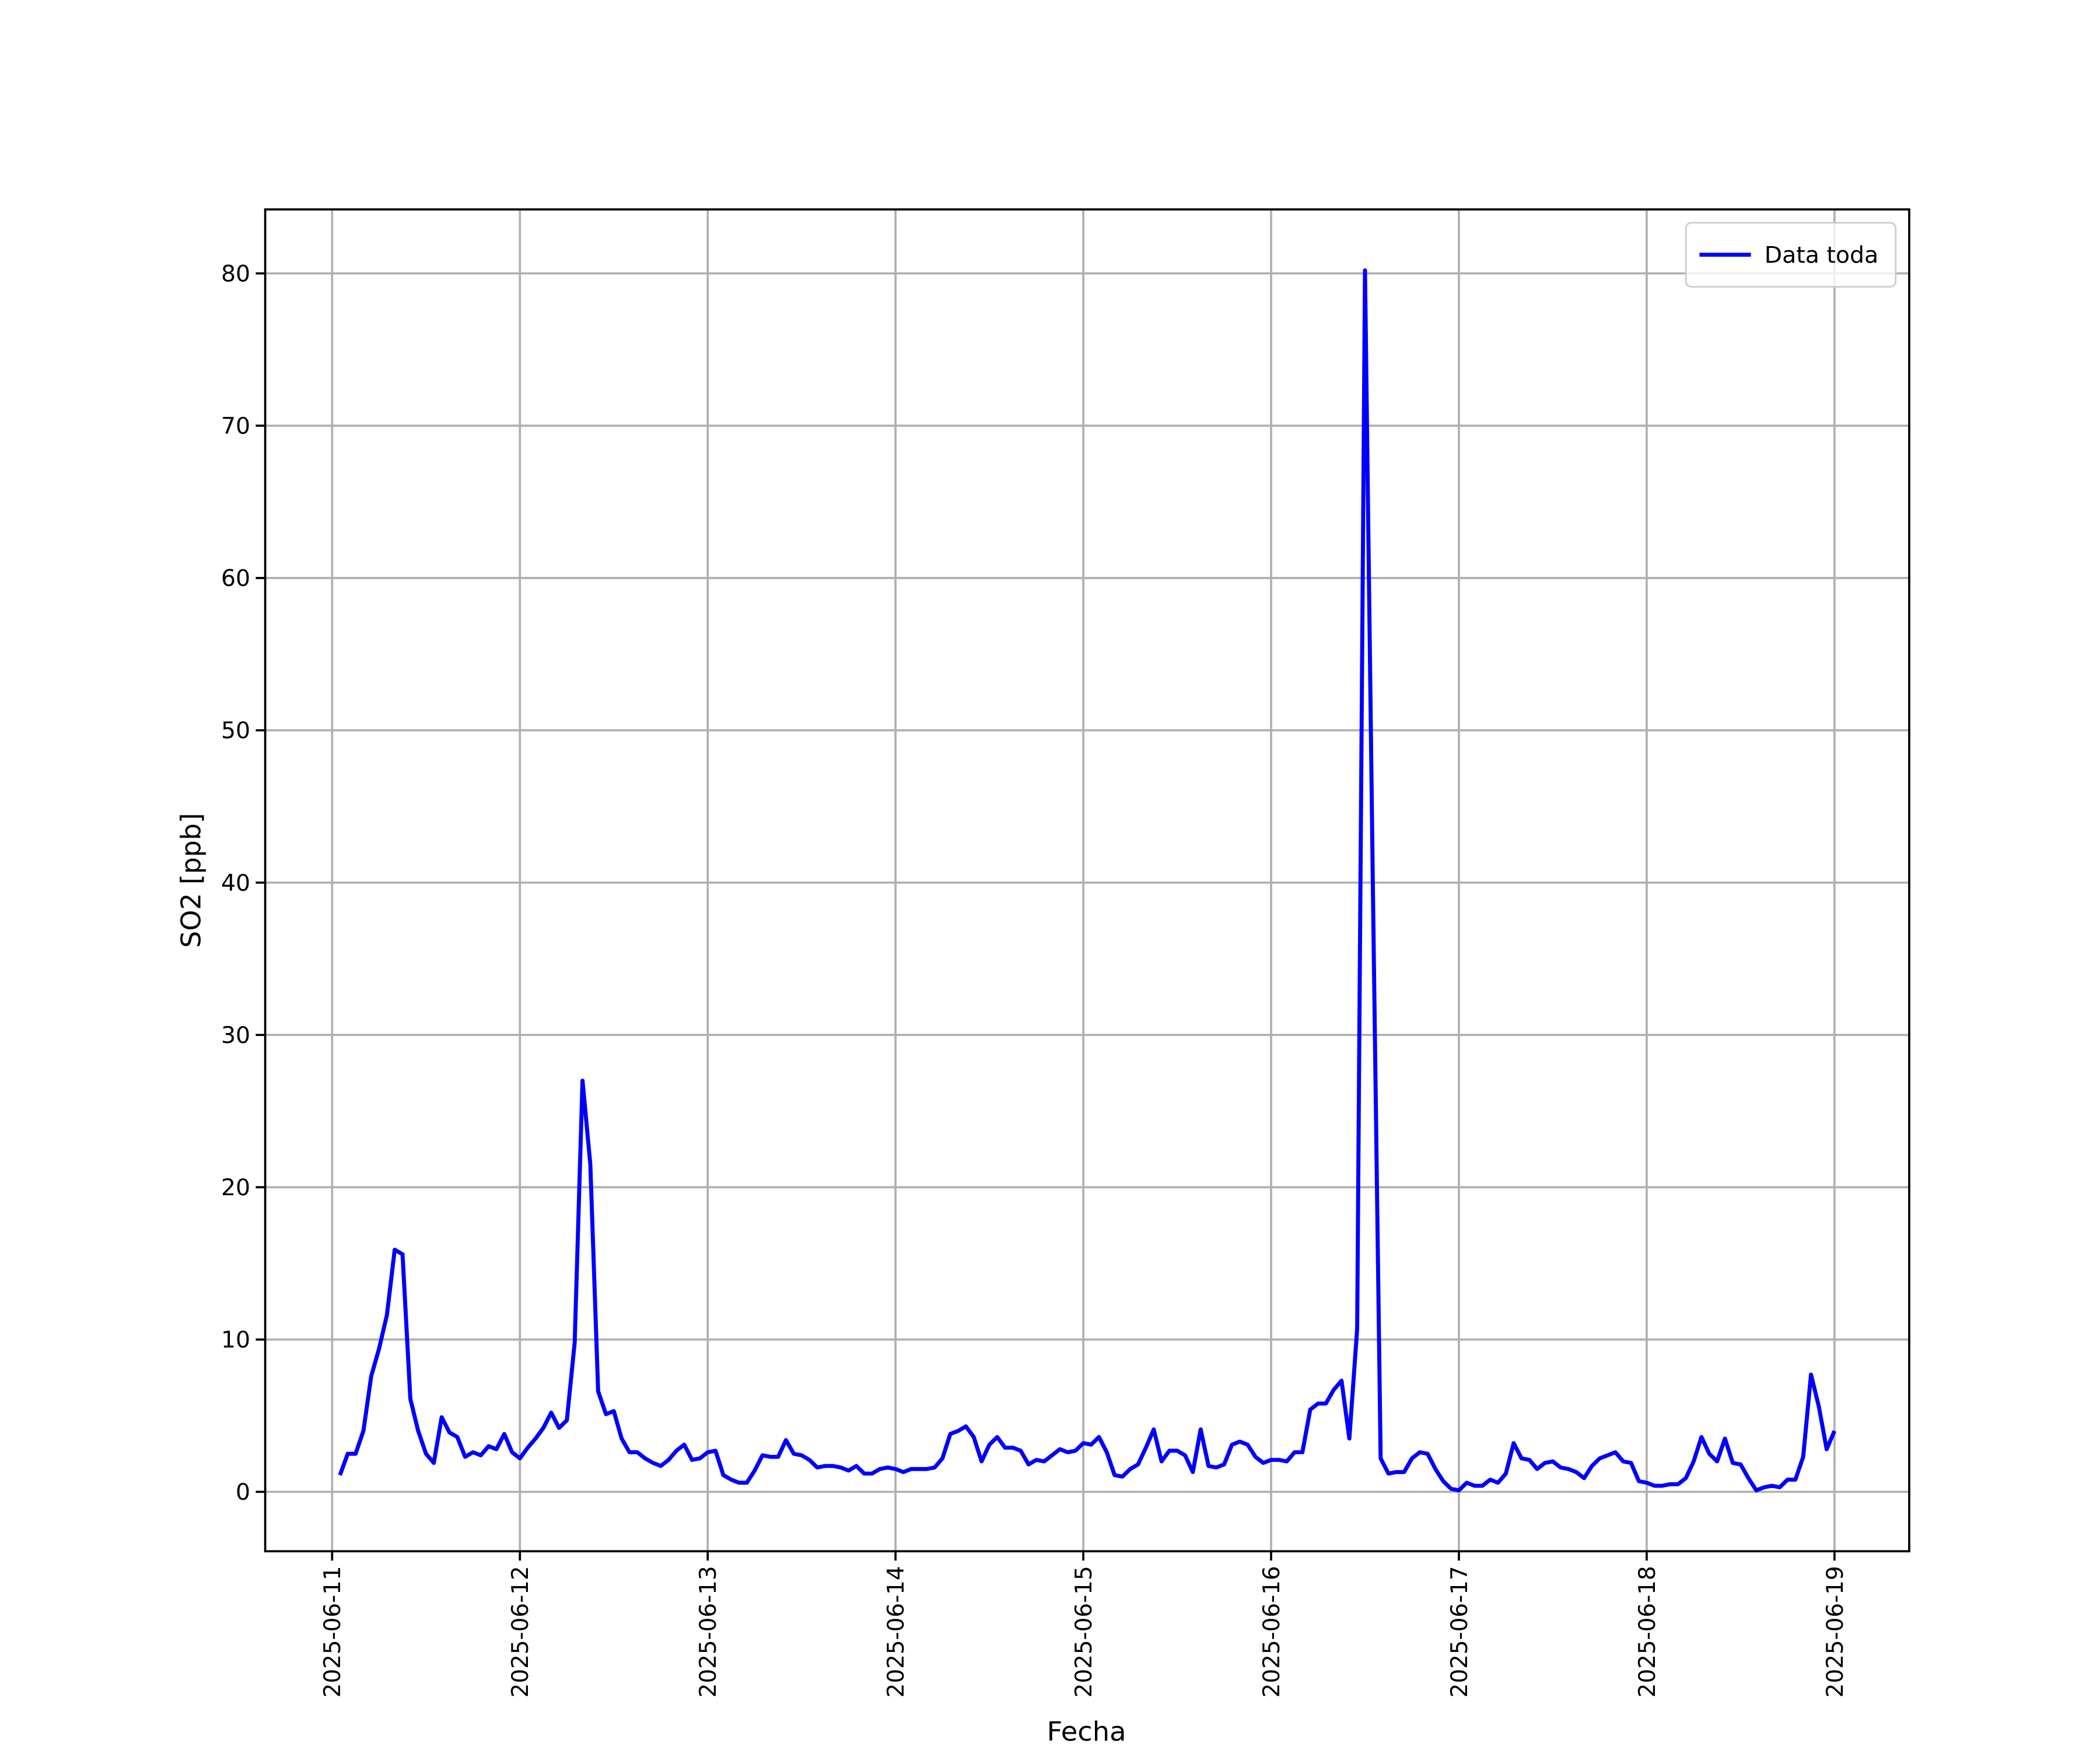 Image resolution: width=2100 pixels, height=1750 pixels. Describe the element at coordinates (243, 1492) in the screenshot. I see `y-tick-label: 0` at that location.